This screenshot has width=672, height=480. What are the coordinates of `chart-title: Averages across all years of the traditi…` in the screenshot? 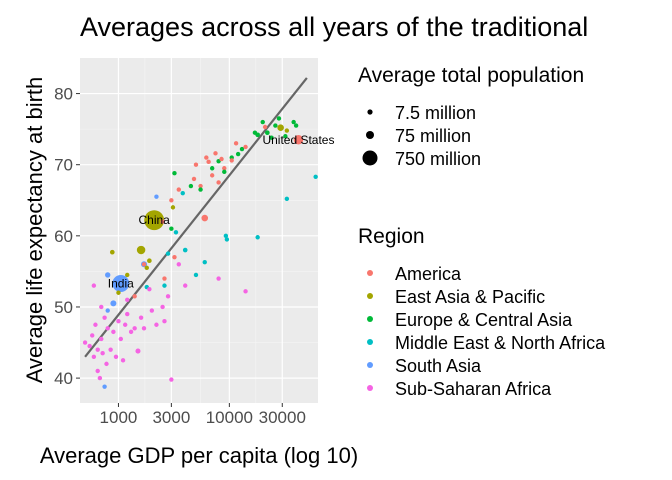 It's located at (334, 27).